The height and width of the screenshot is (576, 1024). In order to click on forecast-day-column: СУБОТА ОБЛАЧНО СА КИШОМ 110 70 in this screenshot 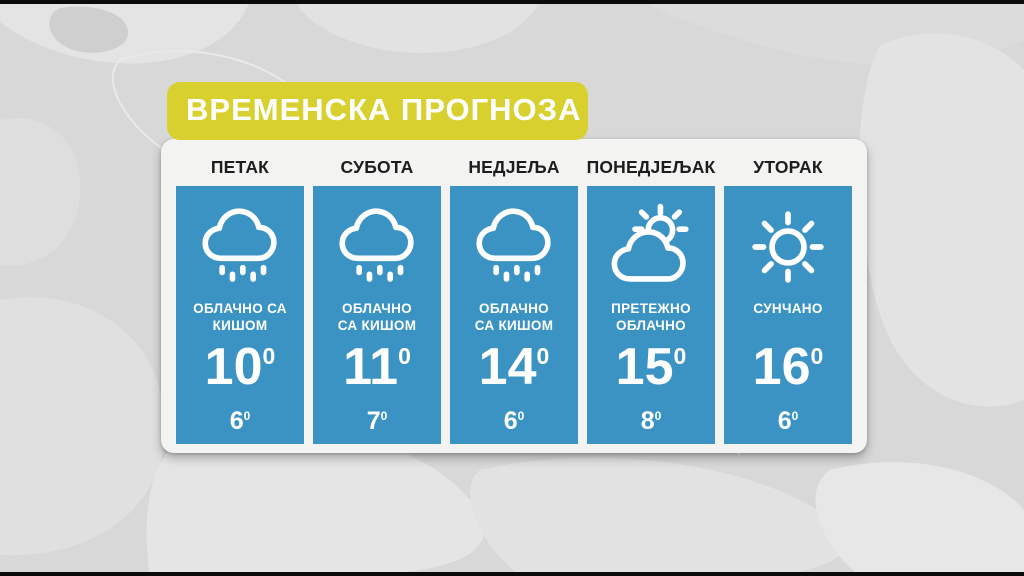, I will do `click(377, 291)`.